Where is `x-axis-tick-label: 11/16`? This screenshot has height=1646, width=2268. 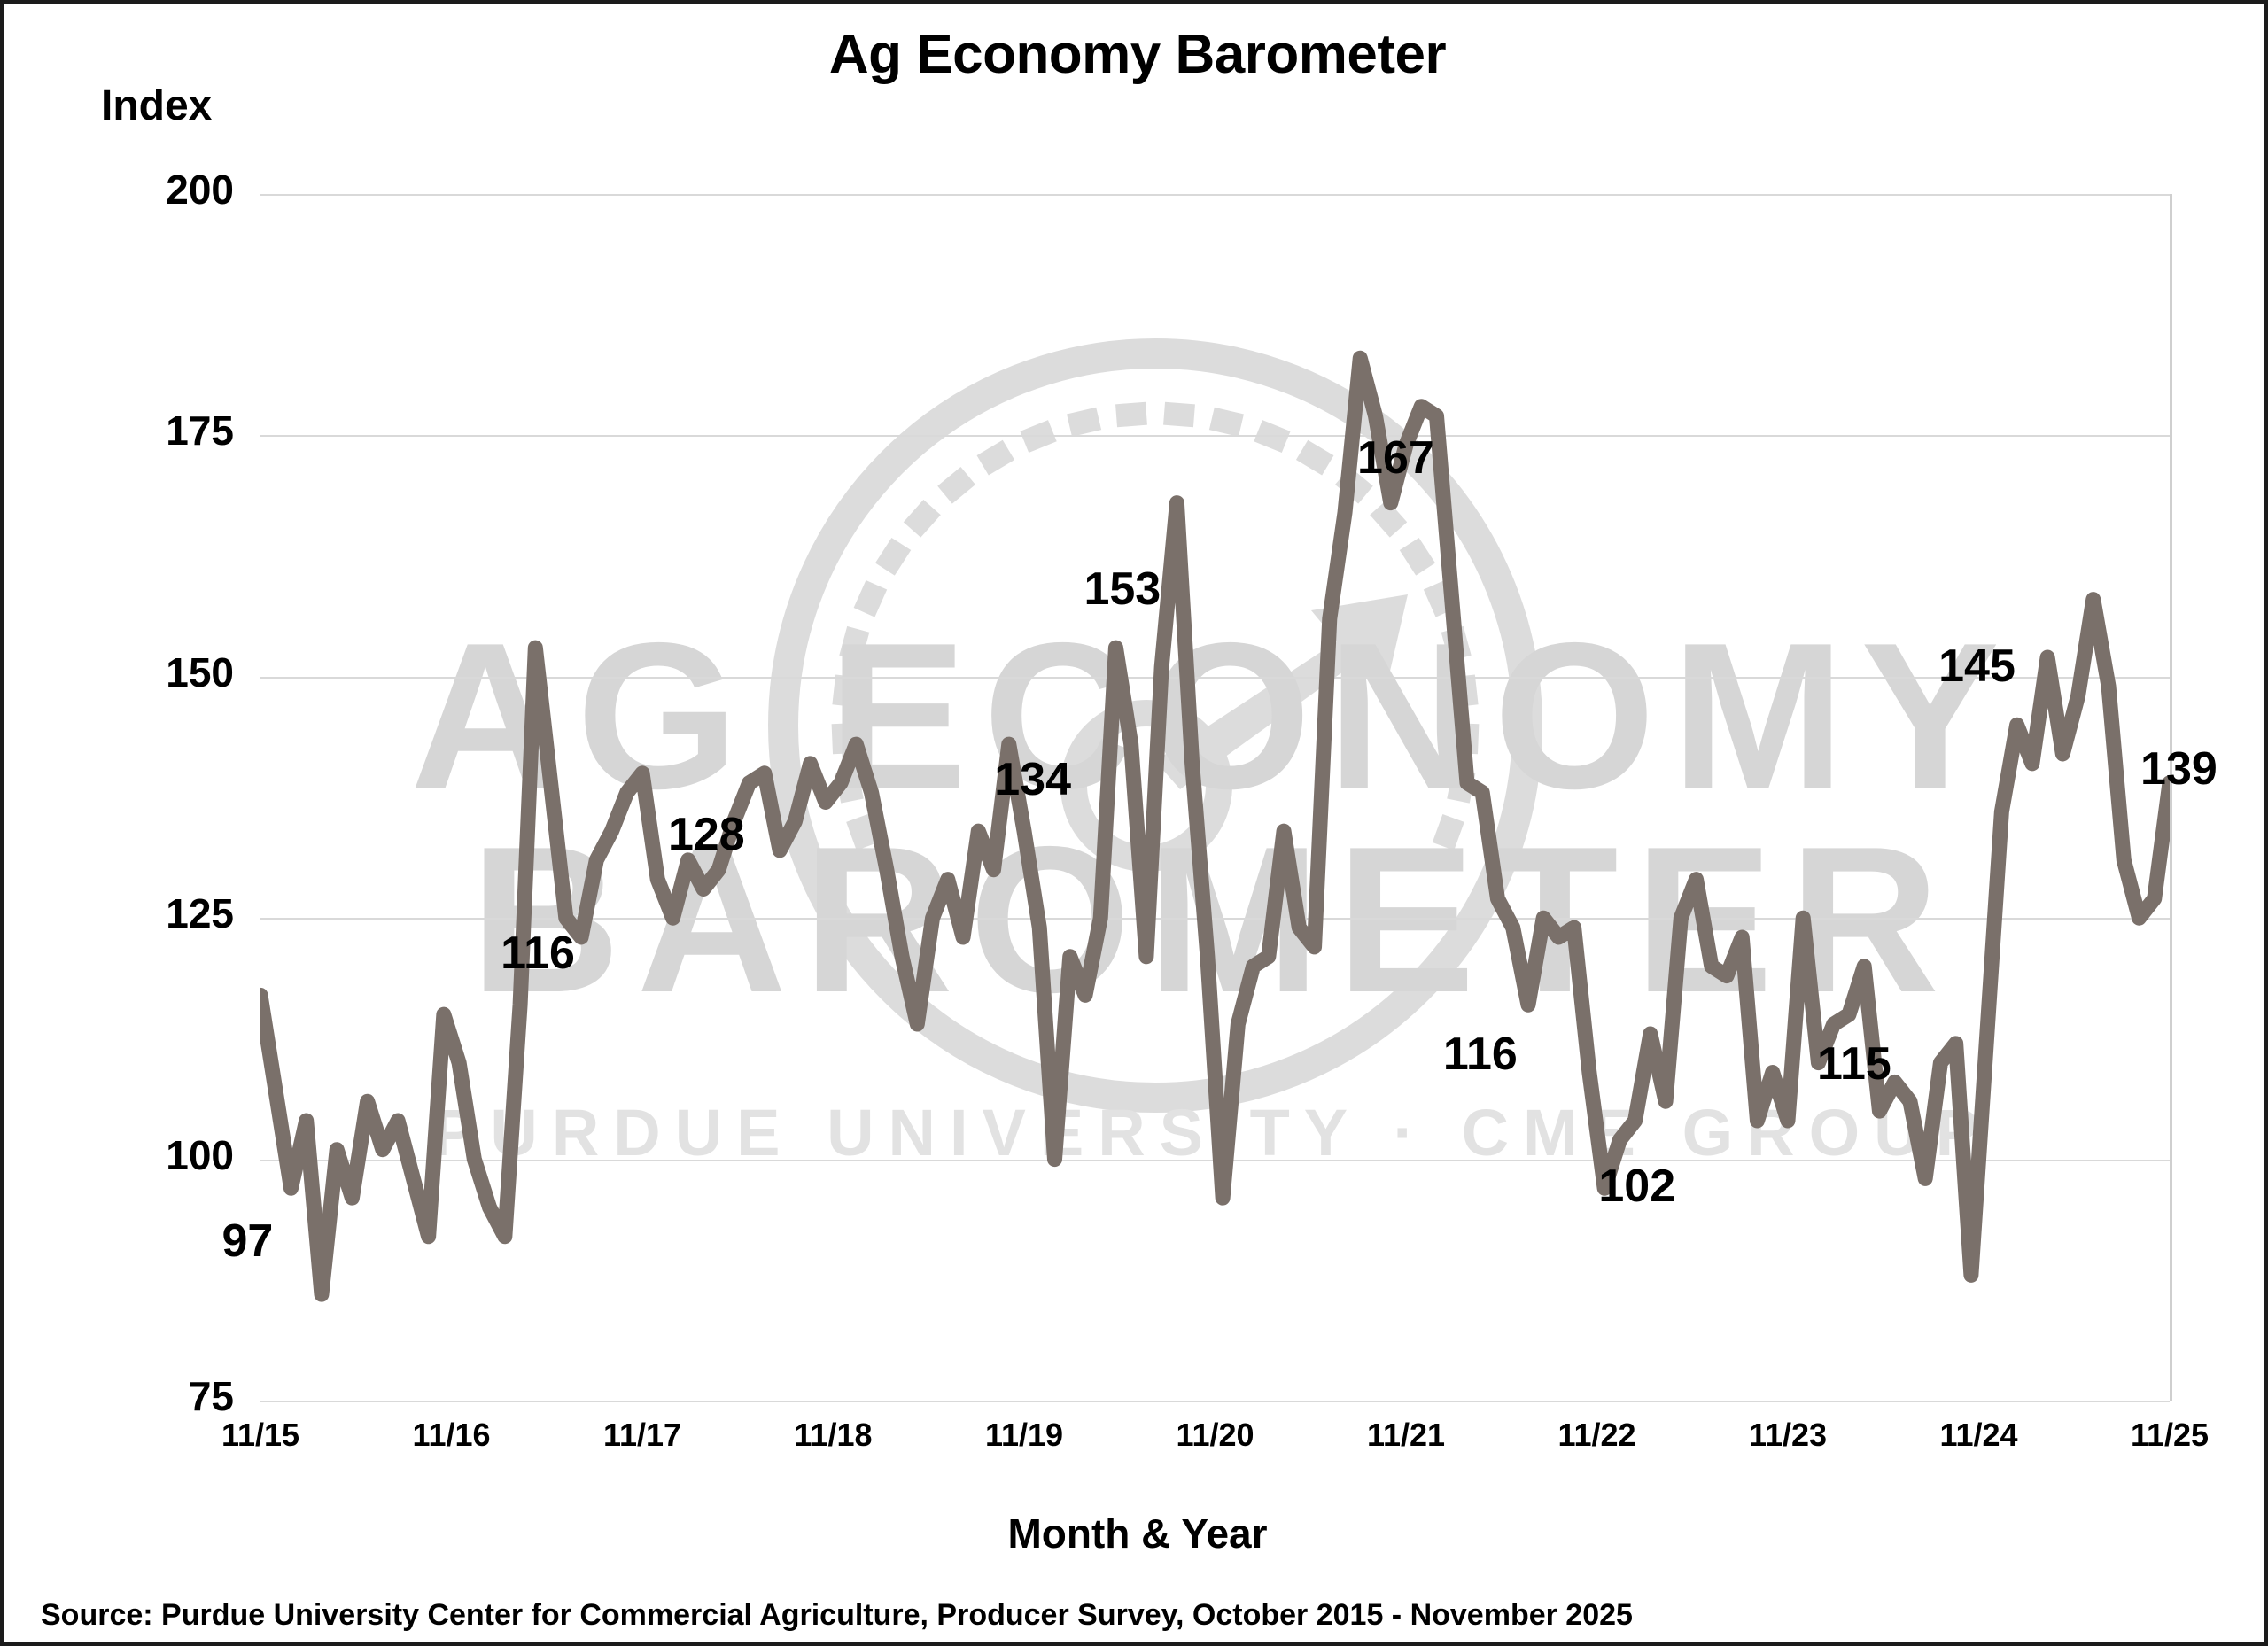 x-axis-tick-label: 11/16 is located at coordinates (451, 1435).